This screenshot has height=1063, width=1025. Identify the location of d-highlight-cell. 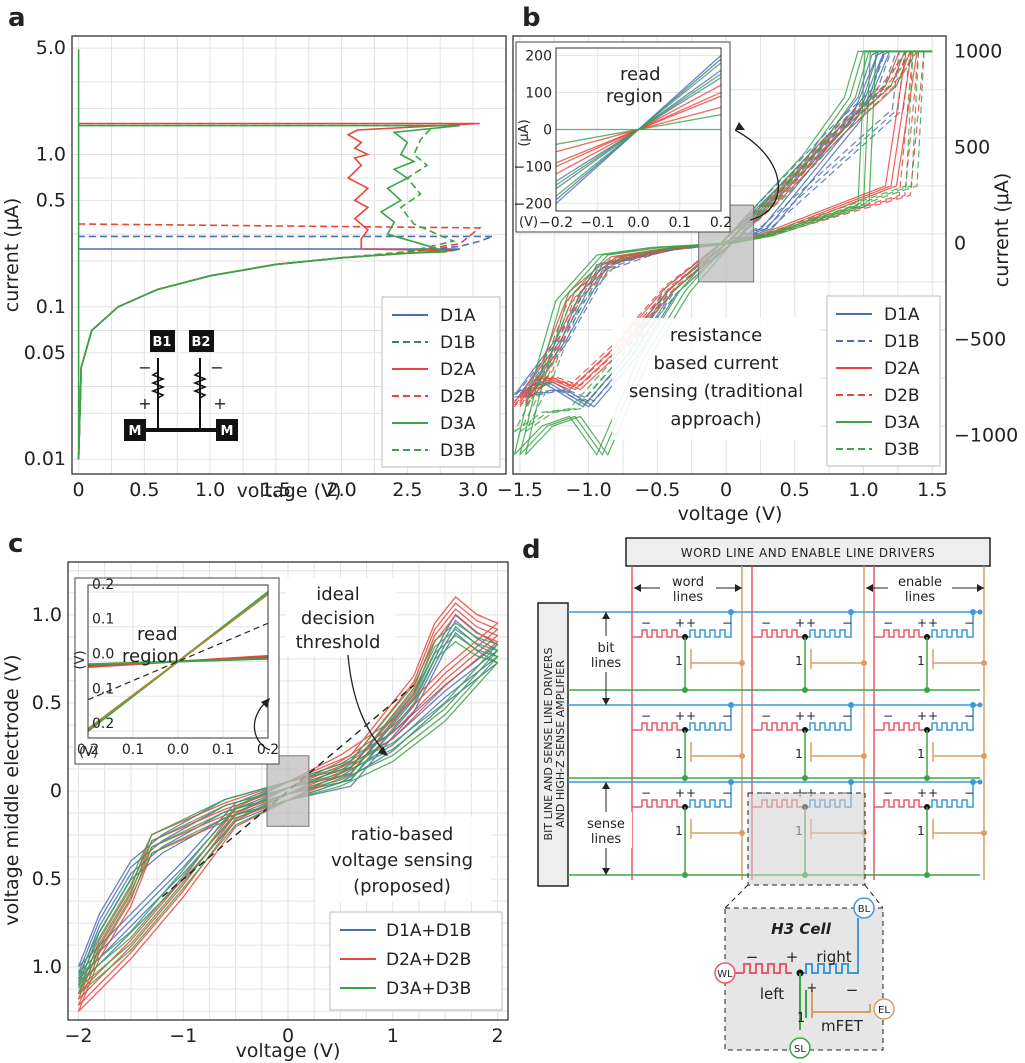
(806, 839).